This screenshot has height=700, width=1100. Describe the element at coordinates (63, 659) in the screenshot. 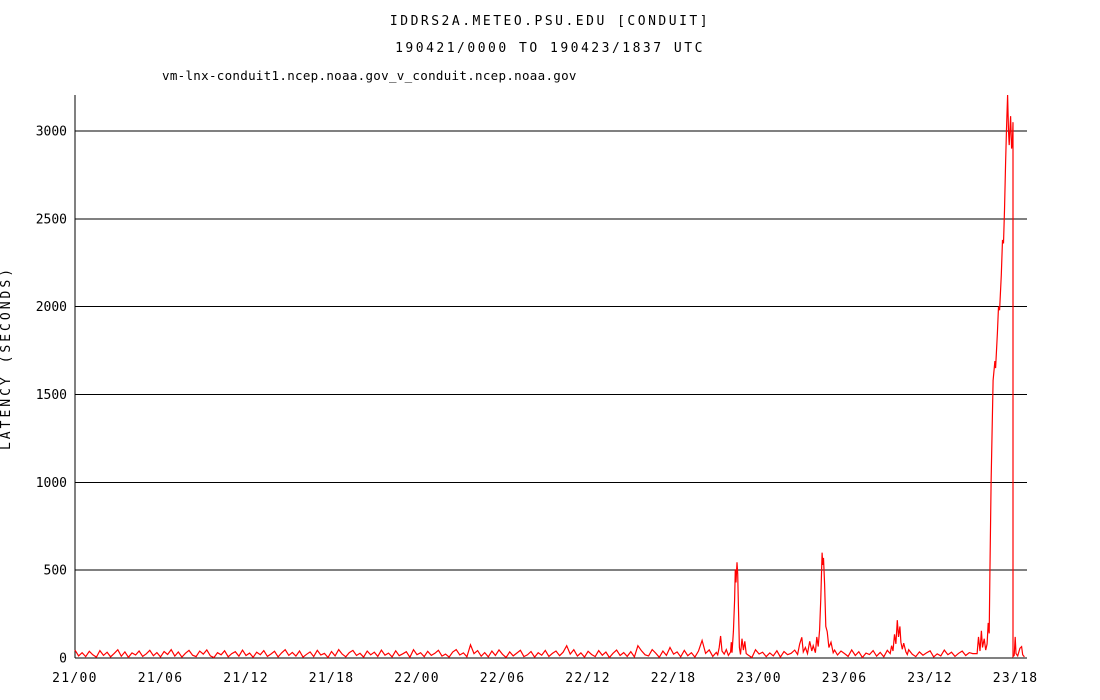

I see `y-tick-label: 0` at that location.